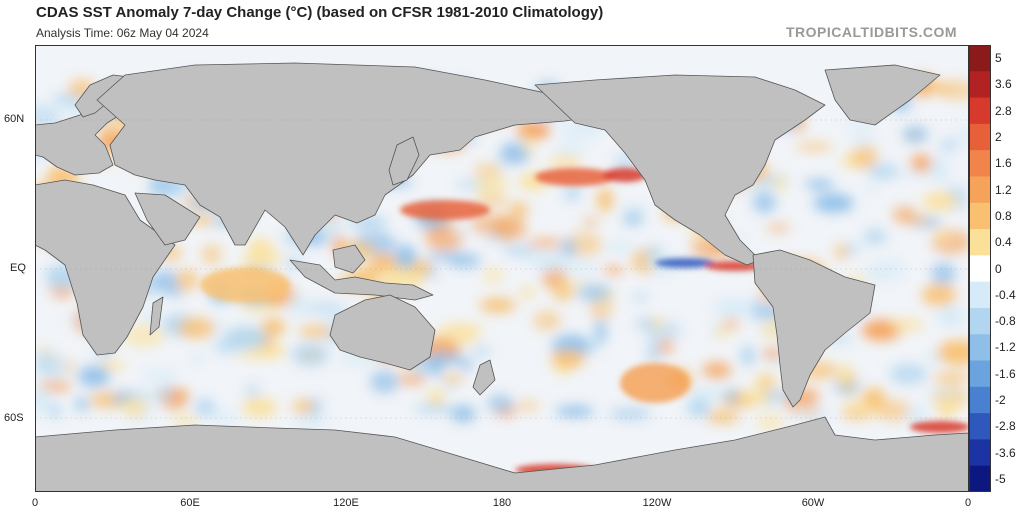 The height and width of the screenshot is (511, 1024). What do you see at coordinates (998, 58) in the screenshot?
I see `colorbar-label: 5` at bounding box center [998, 58].